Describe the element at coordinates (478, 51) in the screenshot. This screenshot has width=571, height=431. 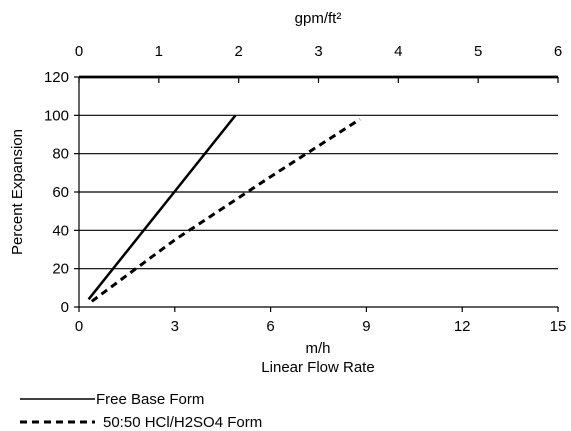
I see `x-top-tick-label-5: 5` at that location.